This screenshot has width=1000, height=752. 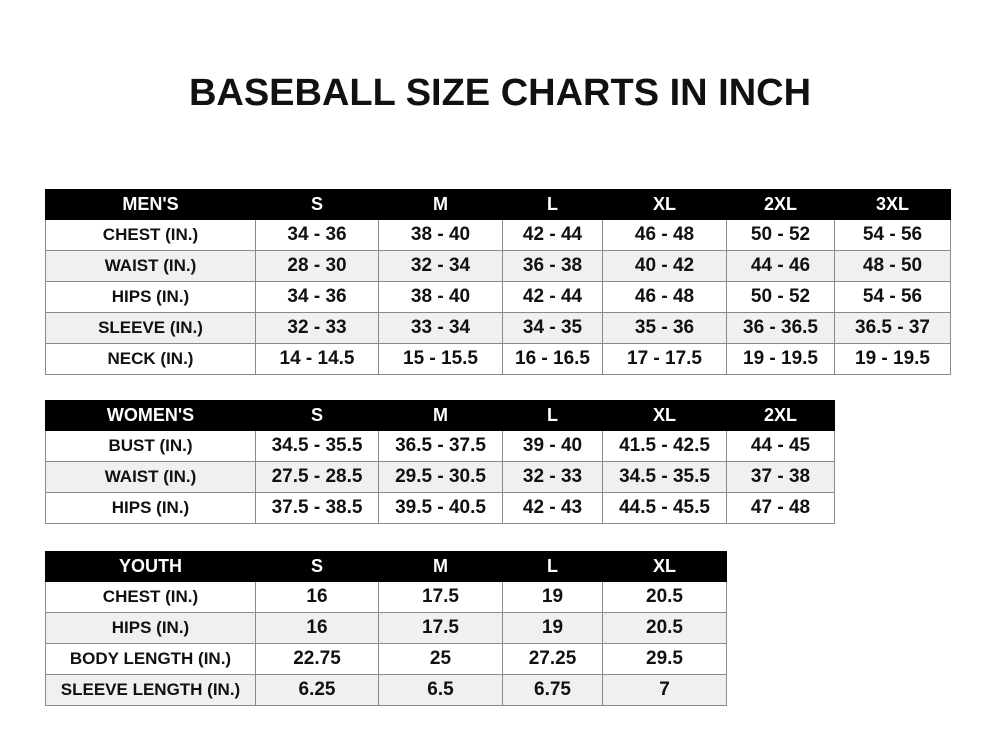 I want to click on size-value-cell: 35 - 36, so click(x=664, y=328).